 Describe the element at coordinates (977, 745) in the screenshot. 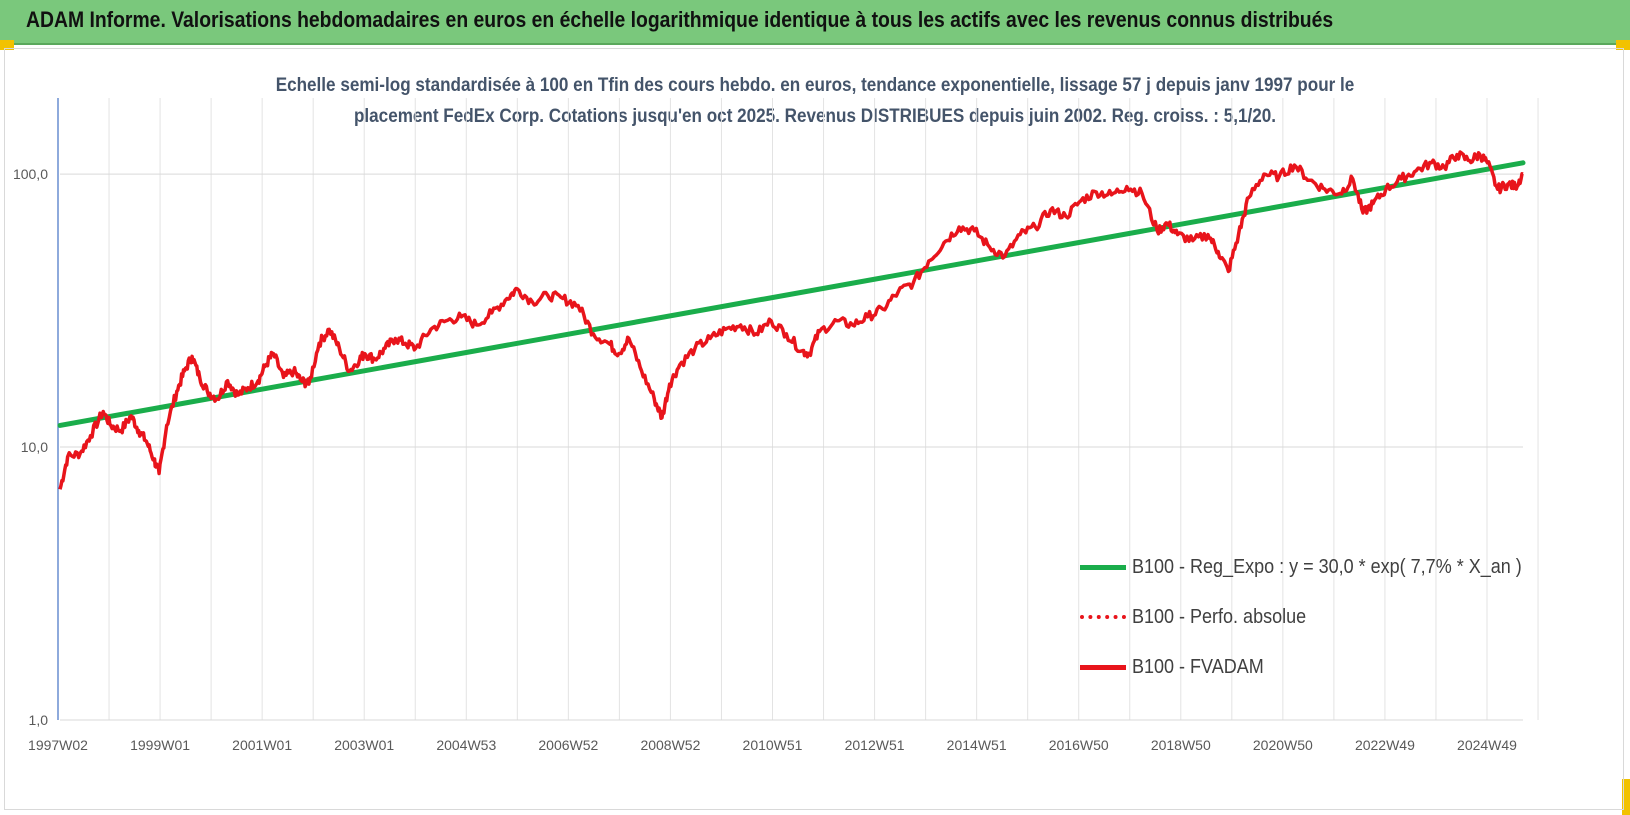

I see `x-tick-label: 2014W51` at that location.